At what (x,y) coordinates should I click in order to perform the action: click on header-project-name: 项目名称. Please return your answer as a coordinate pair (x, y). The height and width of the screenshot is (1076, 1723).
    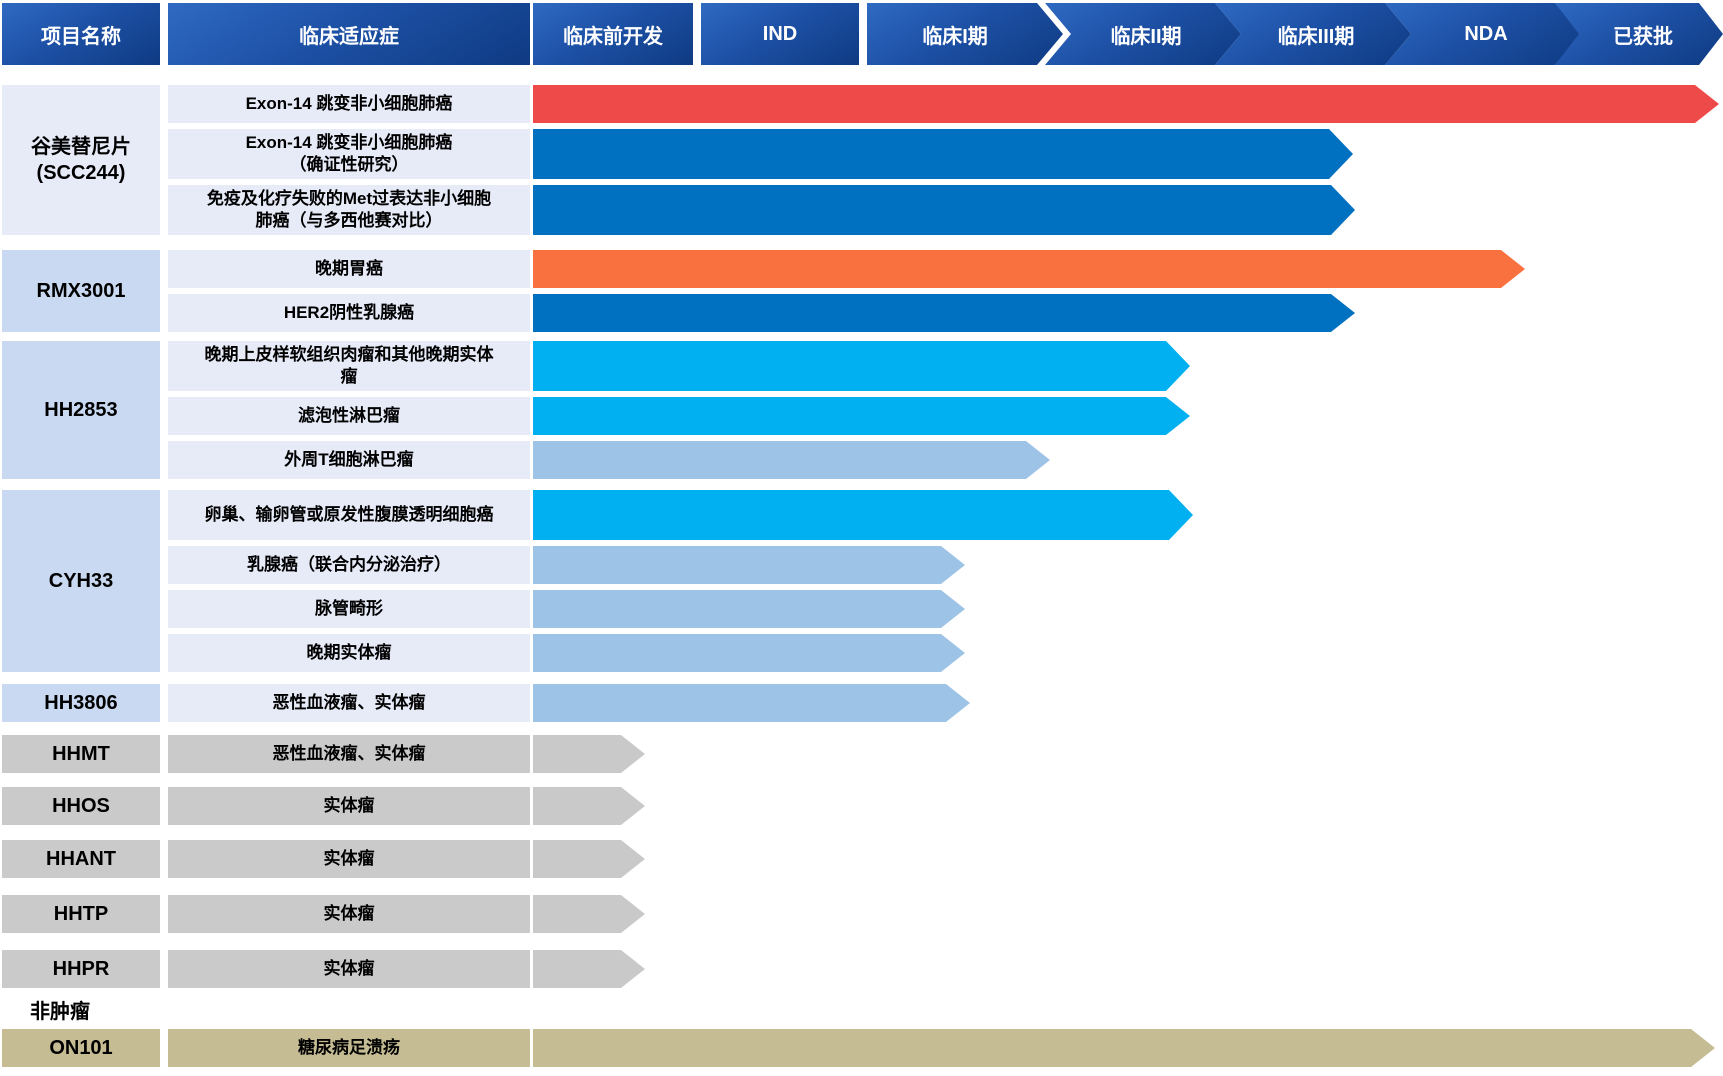
    Looking at the image, I should click on (81, 34).